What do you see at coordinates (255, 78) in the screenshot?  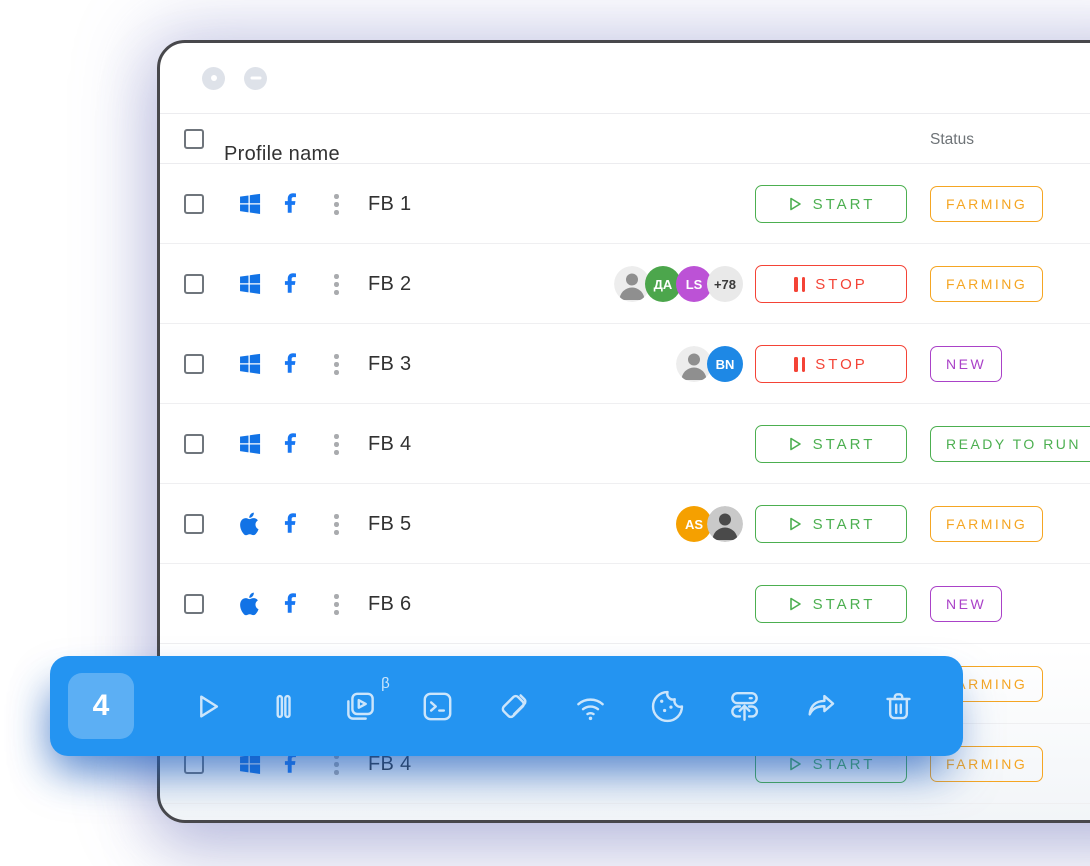 I see `window-minimize-button` at bounding box center [255, 78].